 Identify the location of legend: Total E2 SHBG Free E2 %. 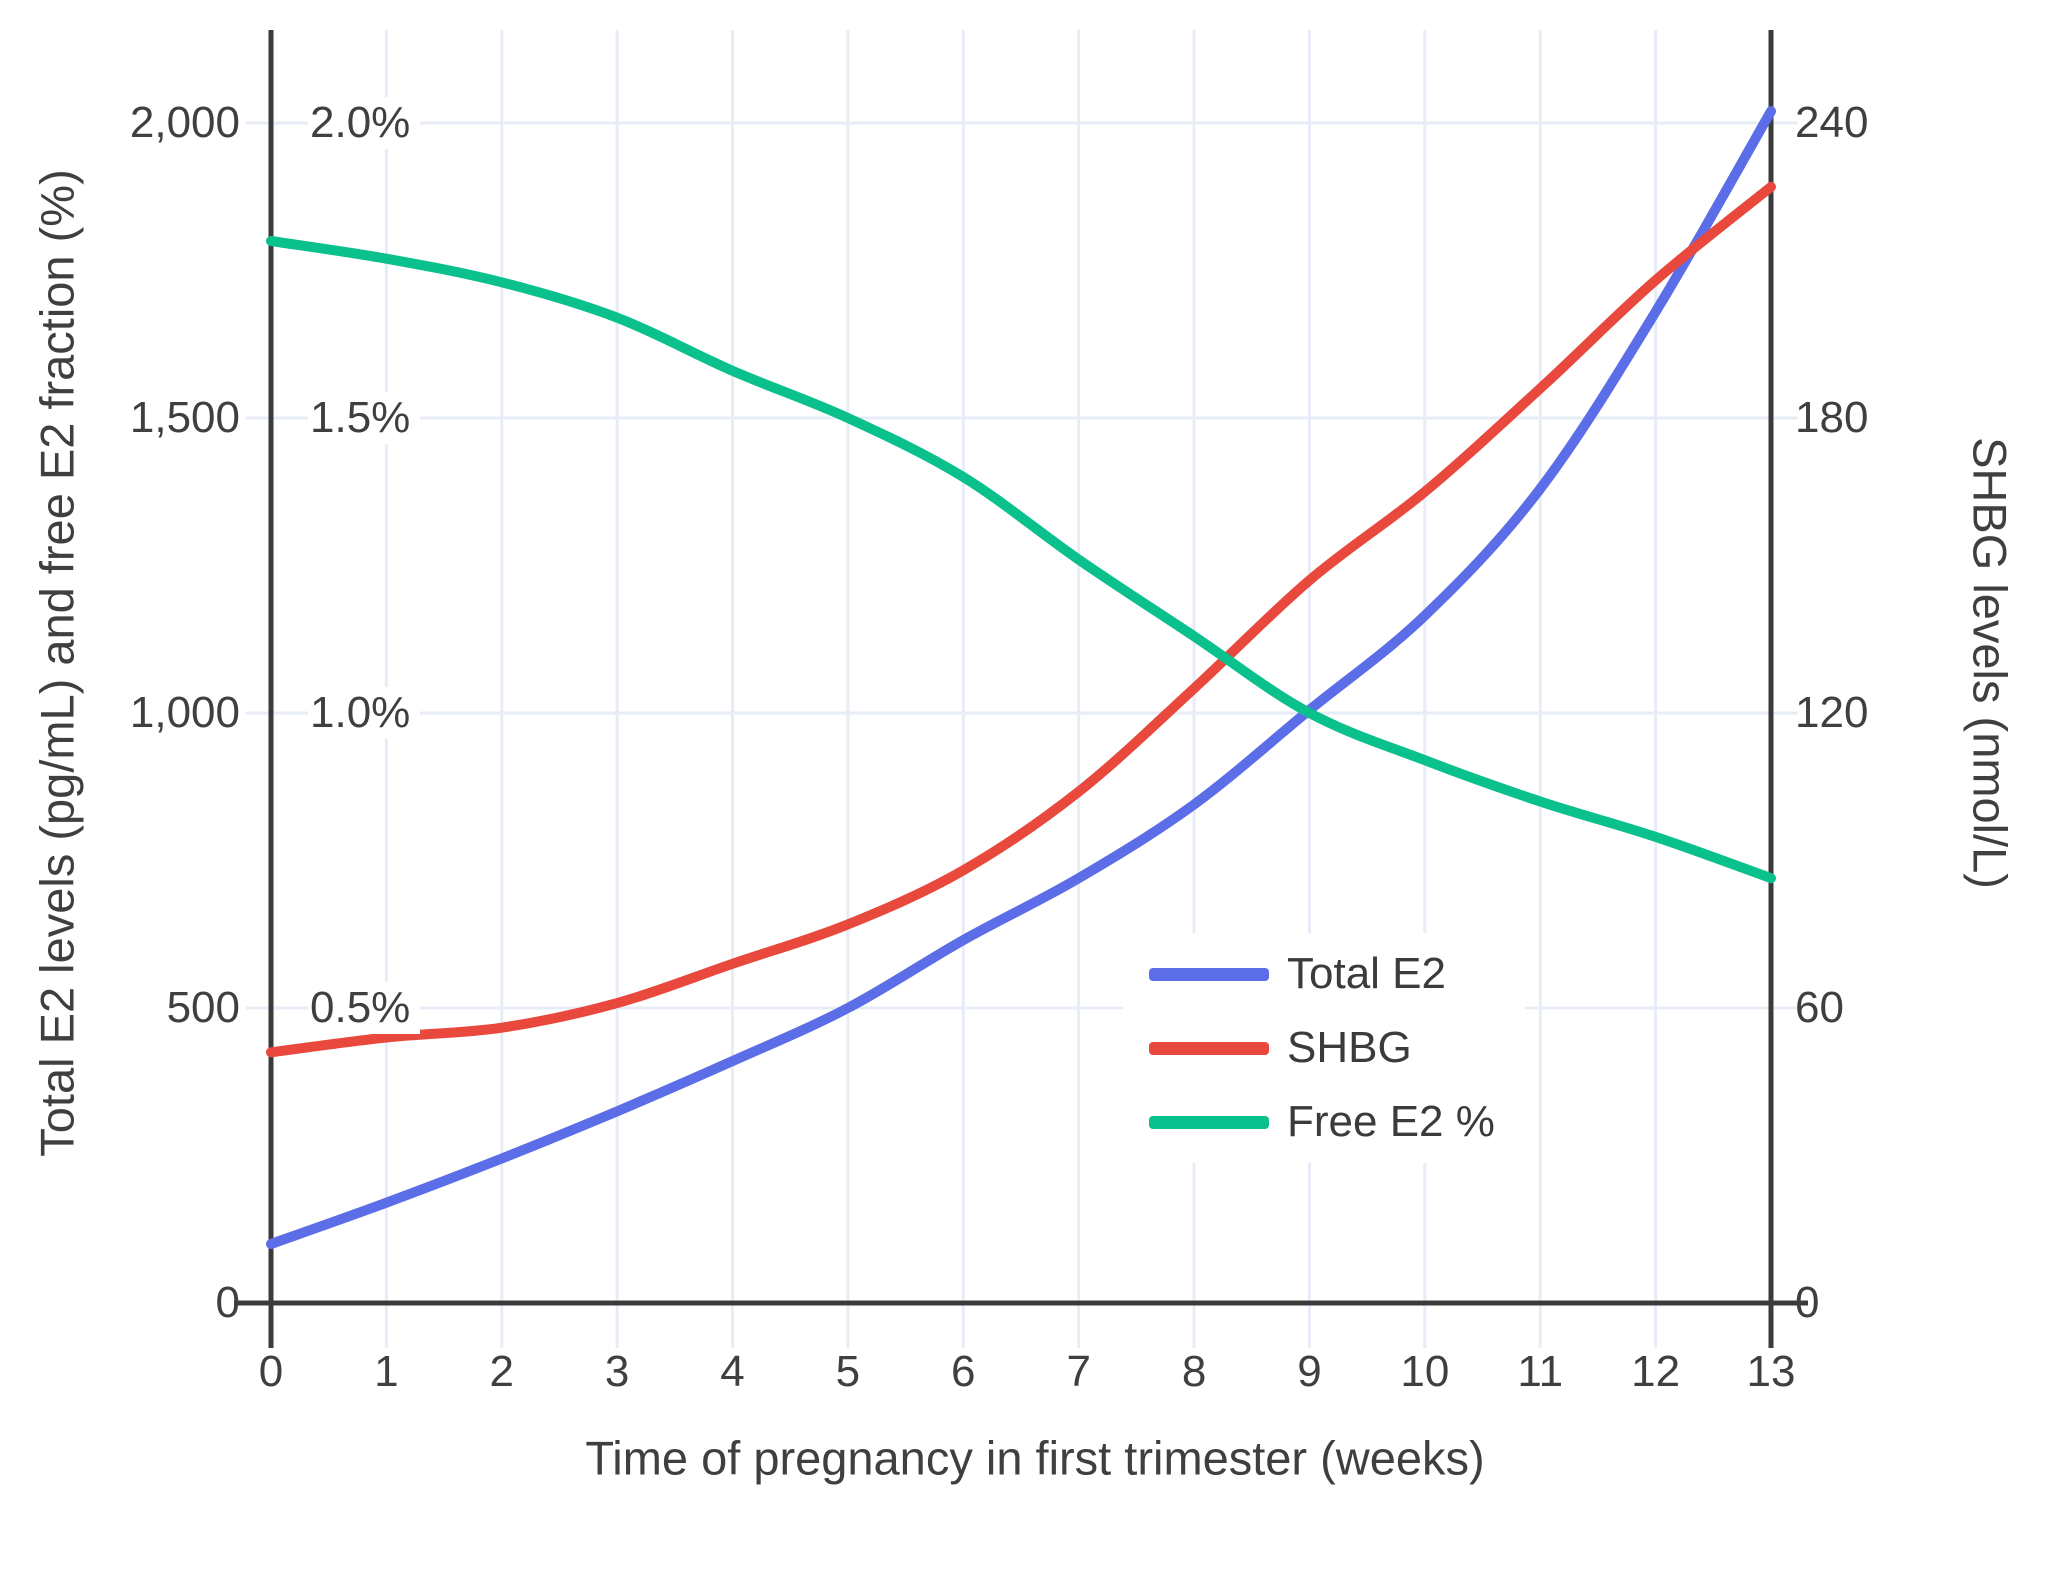
(1324, 1048).